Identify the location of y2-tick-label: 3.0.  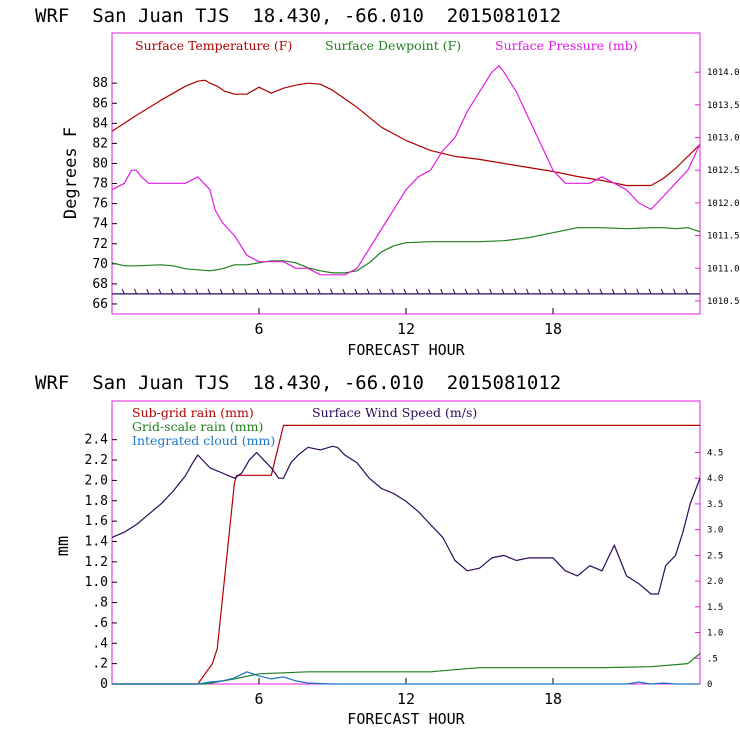
(715, 531).